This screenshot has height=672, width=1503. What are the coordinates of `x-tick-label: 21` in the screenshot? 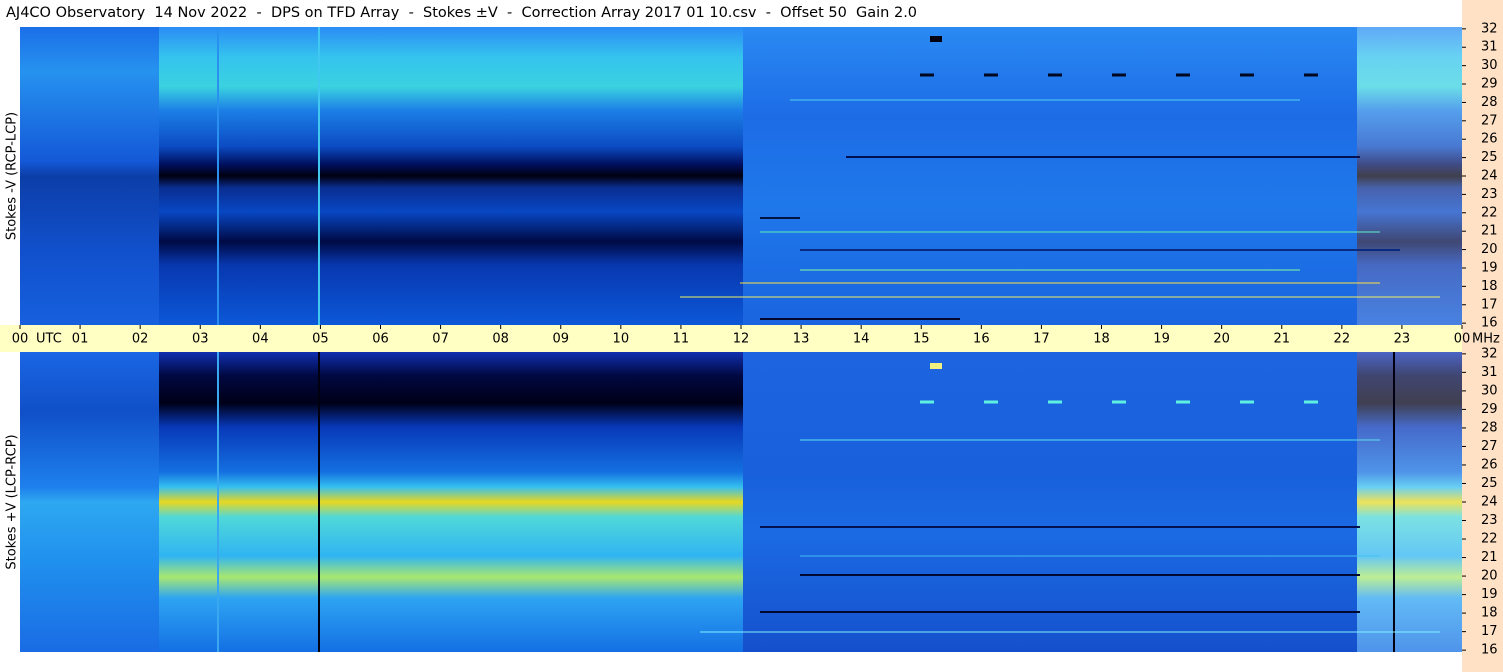 It's located at (1281, 339).